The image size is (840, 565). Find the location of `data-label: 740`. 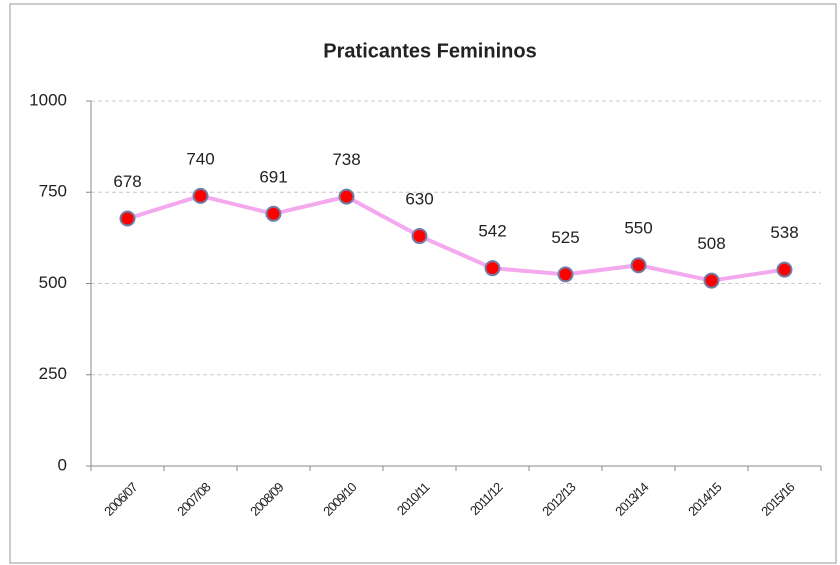

data-label: 740 is located at coordinates (200, 158).